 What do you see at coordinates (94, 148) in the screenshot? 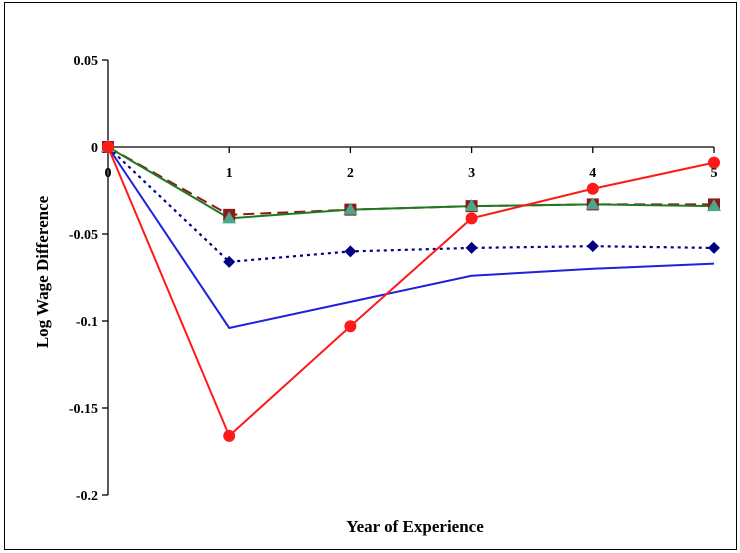
I see `y-tick-label: 0` at bounding box center [94, 148].